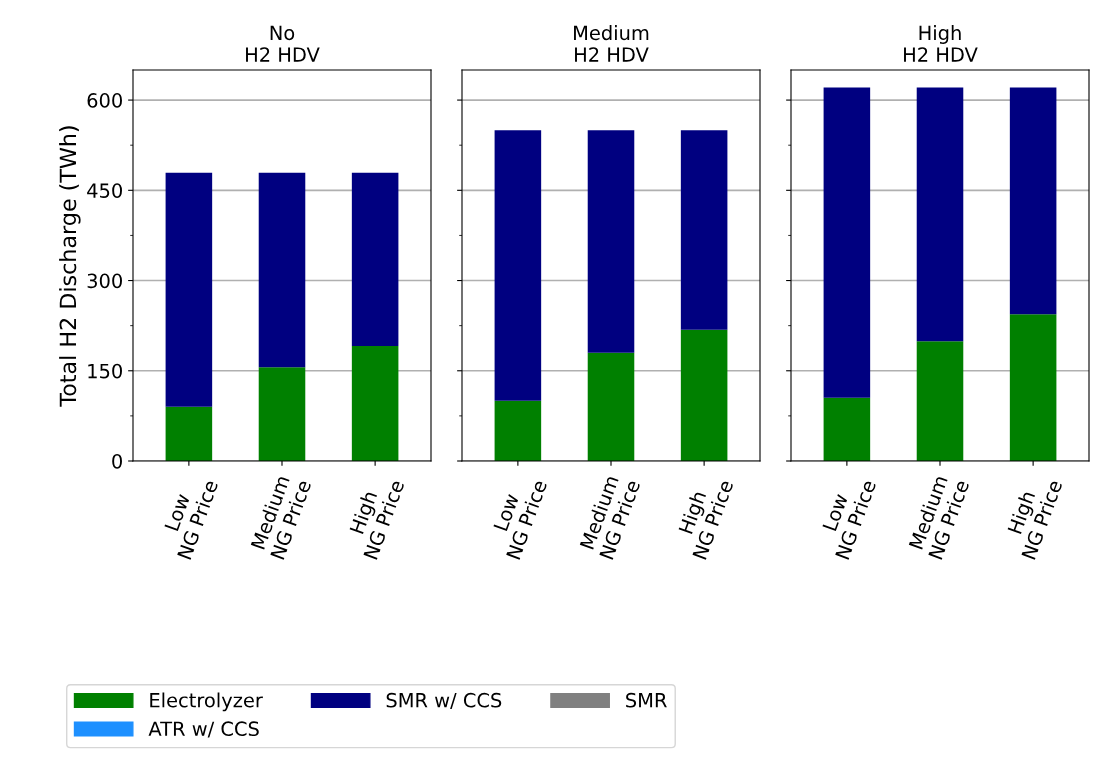 The width and height of the screenshot is (1094, 765). Describe the element at coordinates (70, 266) in the screenshot. I see `y-axis-title: Total H2 Discharge (TWh)` at that location.